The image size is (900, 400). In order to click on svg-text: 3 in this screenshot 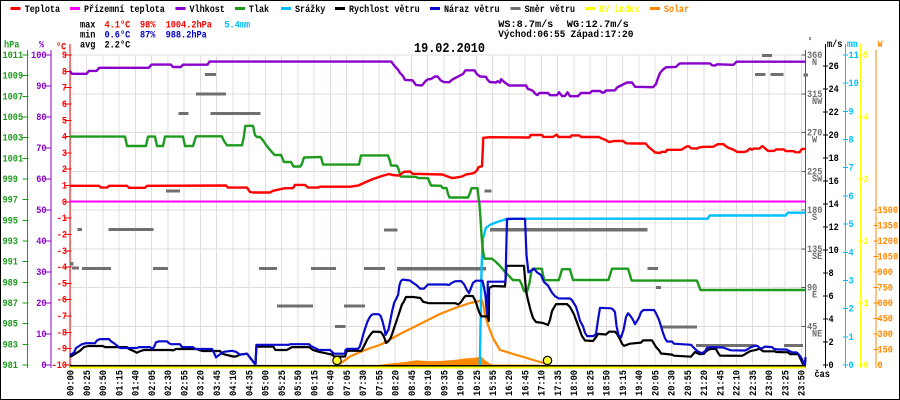, I will do `click(64, 154)`.